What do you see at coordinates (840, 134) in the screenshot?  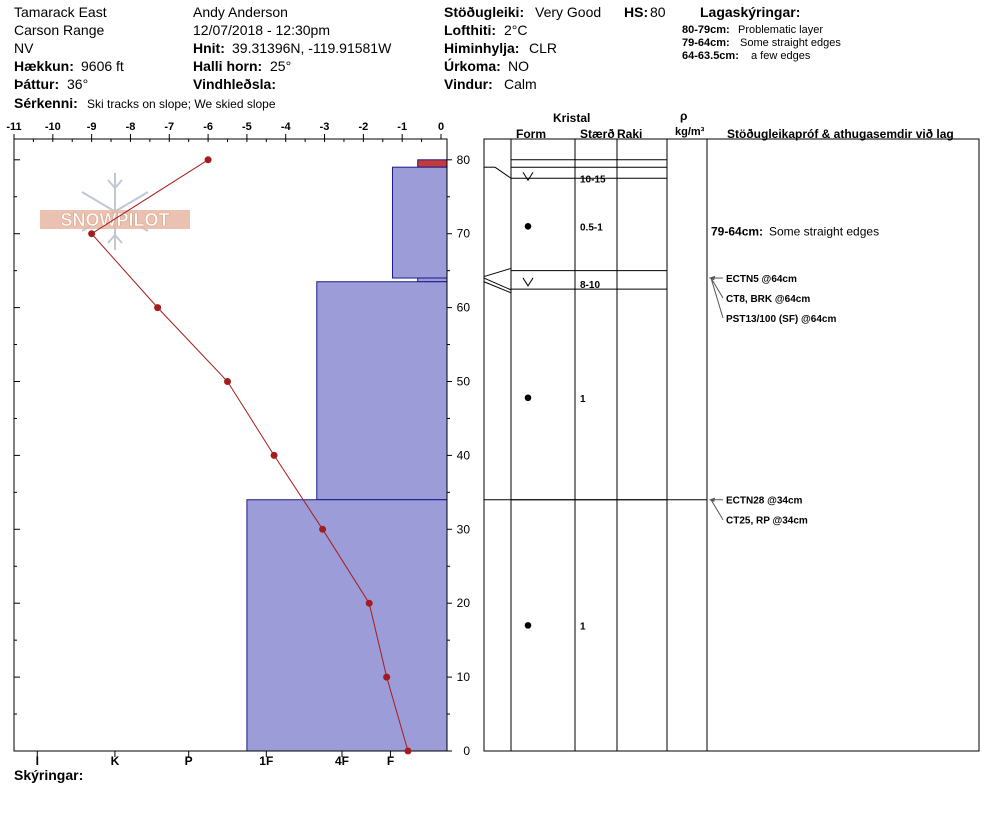 I see `tests-header: Stöðugleikapróf & athugasemdir við lag` at bounding box center [840, 134].